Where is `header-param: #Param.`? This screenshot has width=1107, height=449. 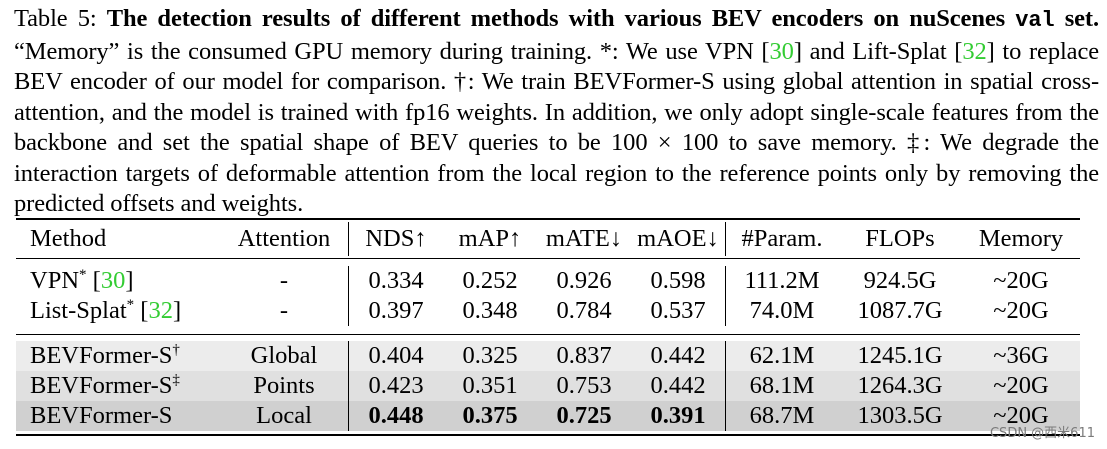
header-param: #Param. is located at coordinates (781, 239).